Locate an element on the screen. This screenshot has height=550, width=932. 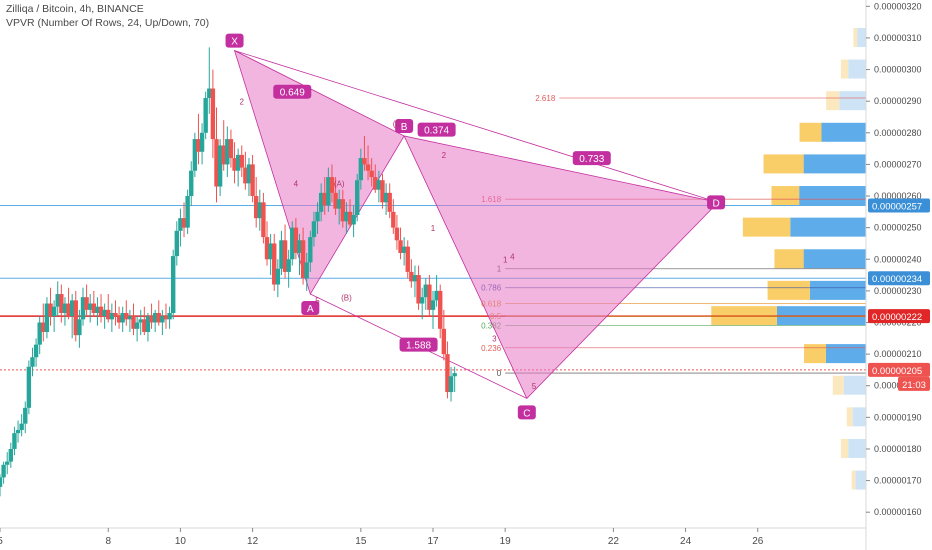
fib-label-0: 2.618 is located at coordinates (545, 98).